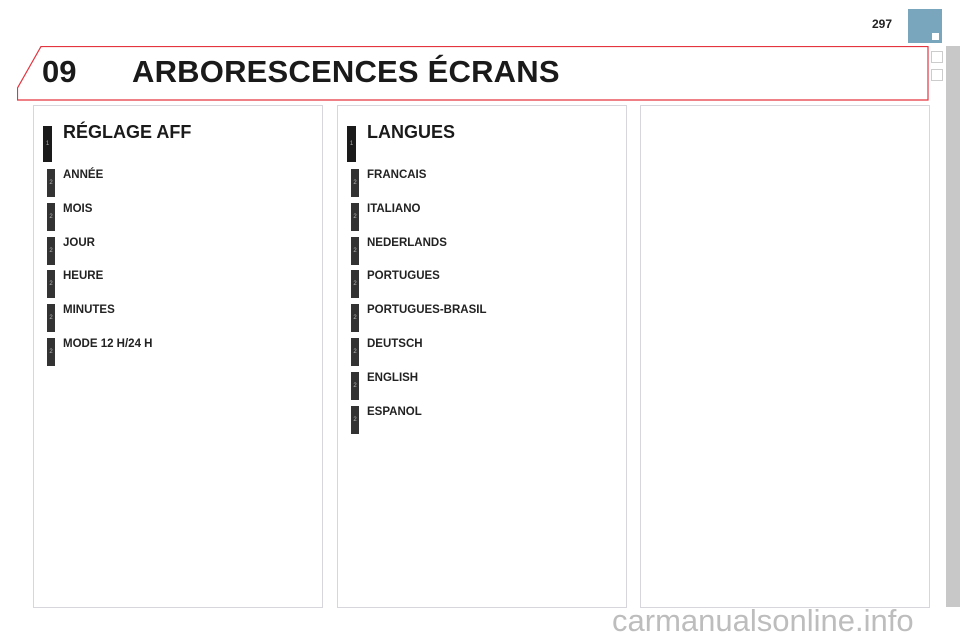  I want to click on menu-heading: LANGUES, so click(411, 132).